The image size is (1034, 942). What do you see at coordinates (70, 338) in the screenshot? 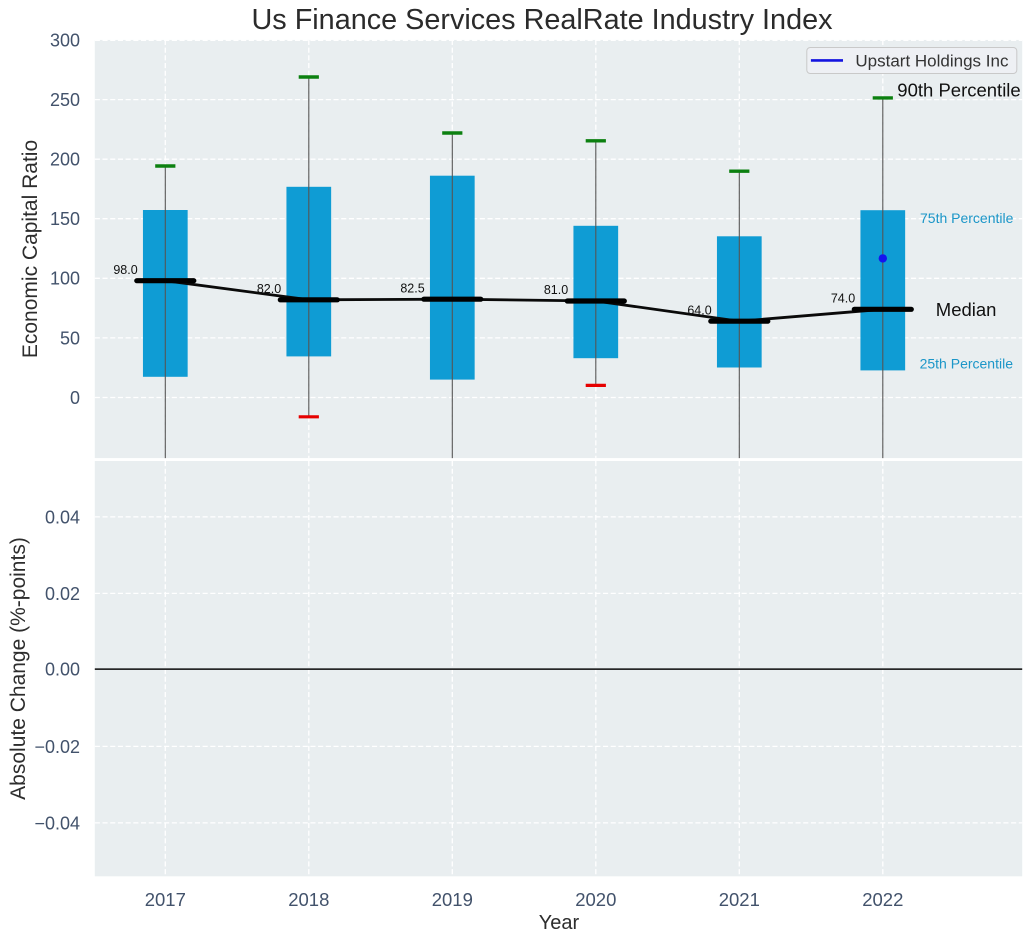
I see `svg-text: 50` at bounding box center [70, 338].